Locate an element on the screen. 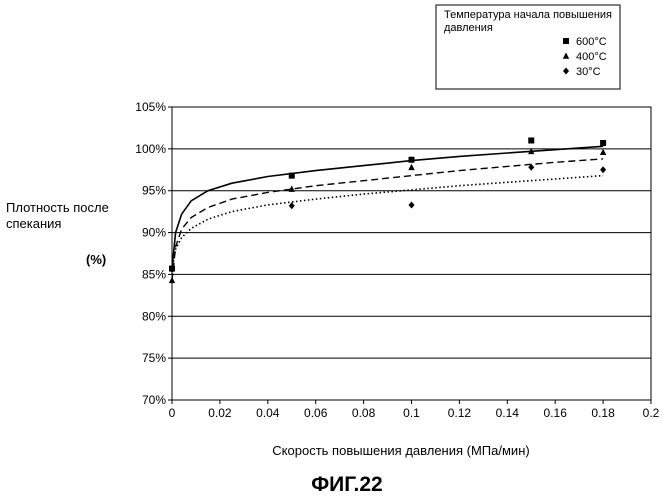 The width and height of the screenshot is (662, 500). legend-entries: 600°C 400°C 30°C is located at coordinates (584, 57).